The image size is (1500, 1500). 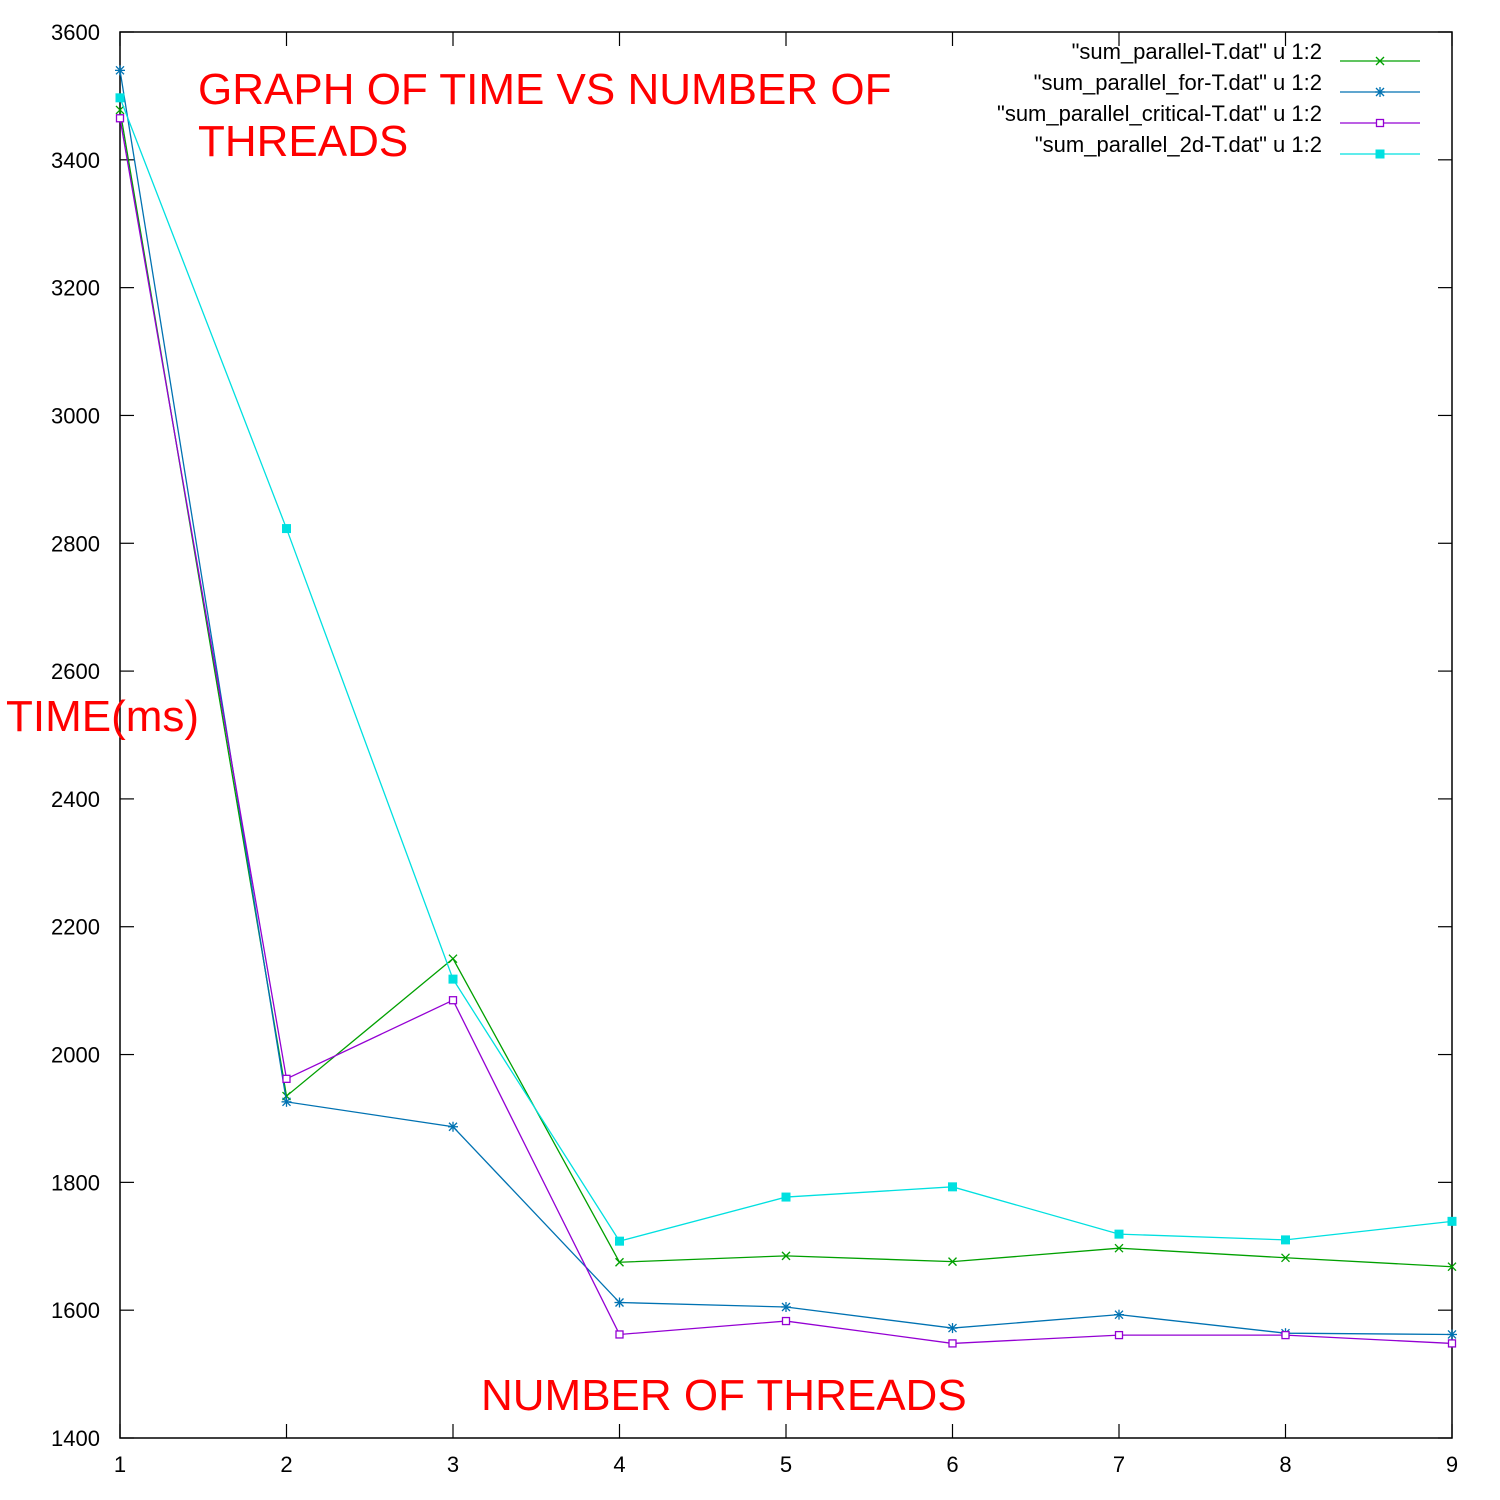 What do you see at coordinates (75, 927) in the screenshot?
I see `y-tick-label: 2200` at bounding box center [75, 927].